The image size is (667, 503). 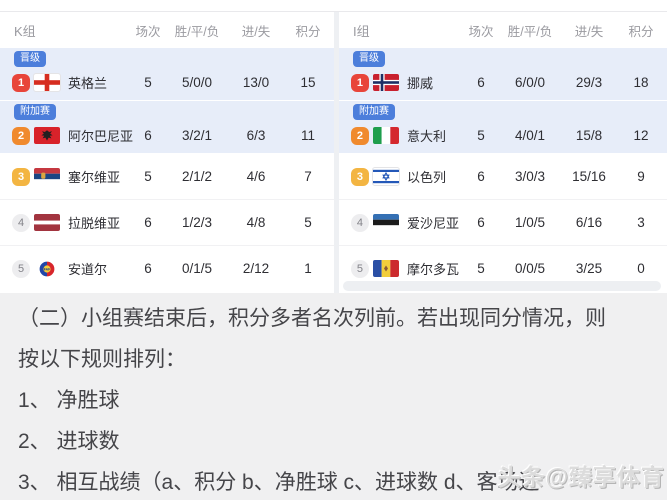 I want to click on wdl-value: 0/1/5, so click(x=197, y=268).